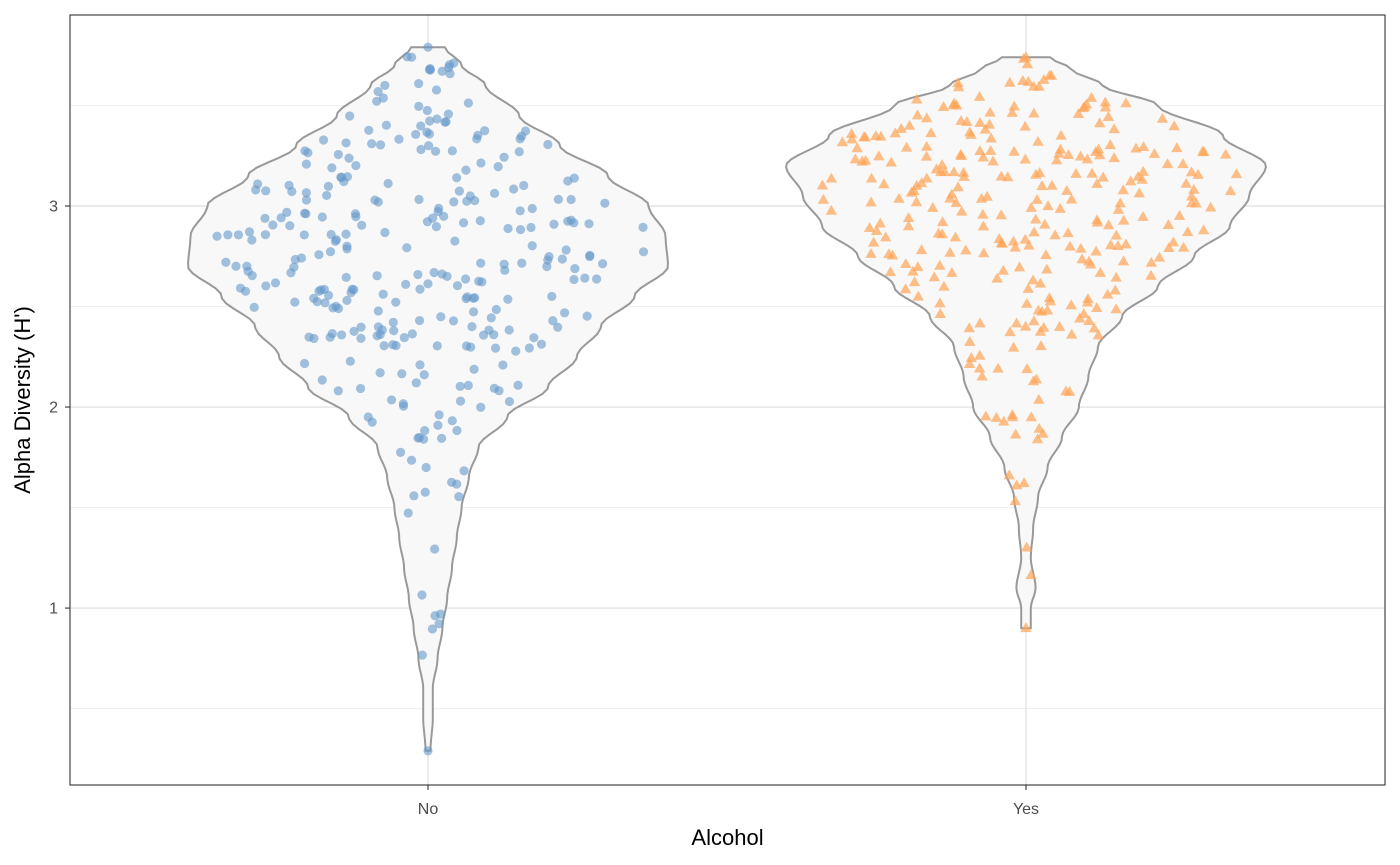  I want to click on x-tick-label: Yes, so click(1026, 809).